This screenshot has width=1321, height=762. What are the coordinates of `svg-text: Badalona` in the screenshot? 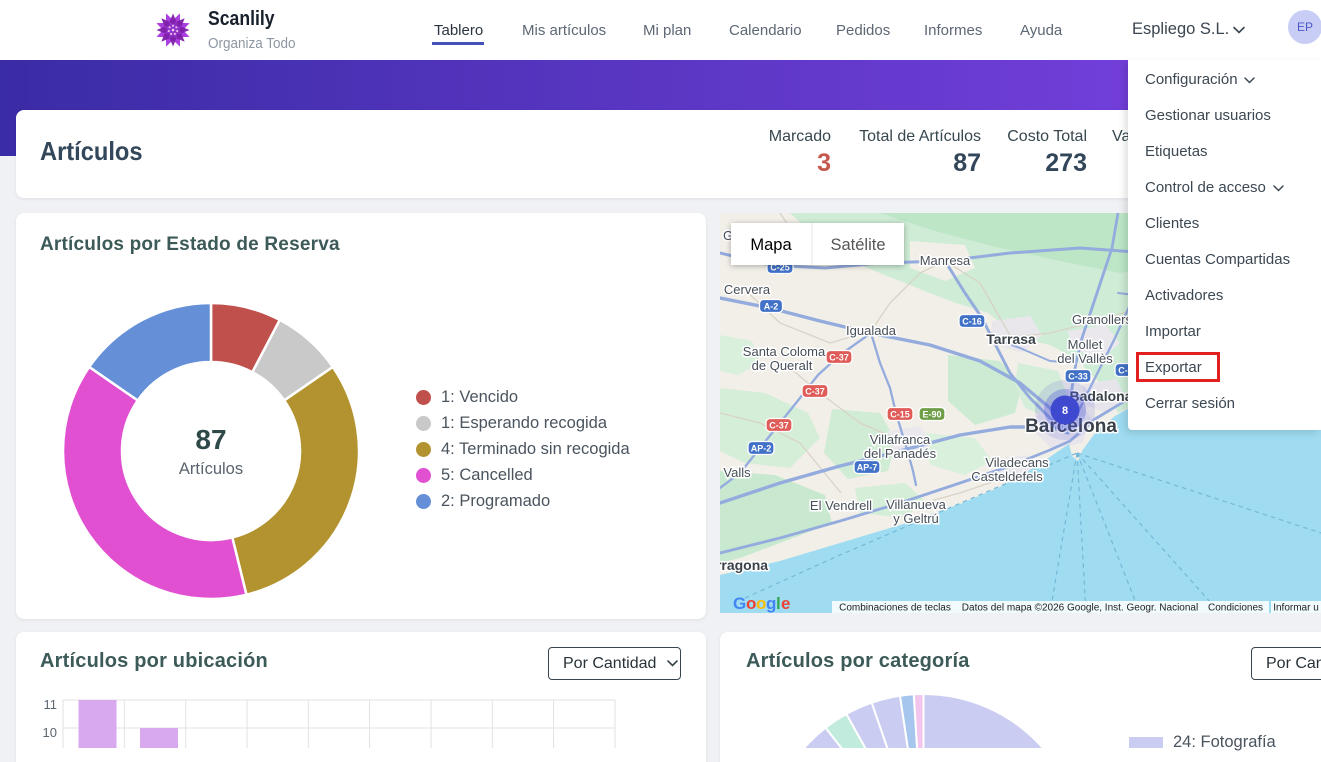 It's located at (1100, 396).